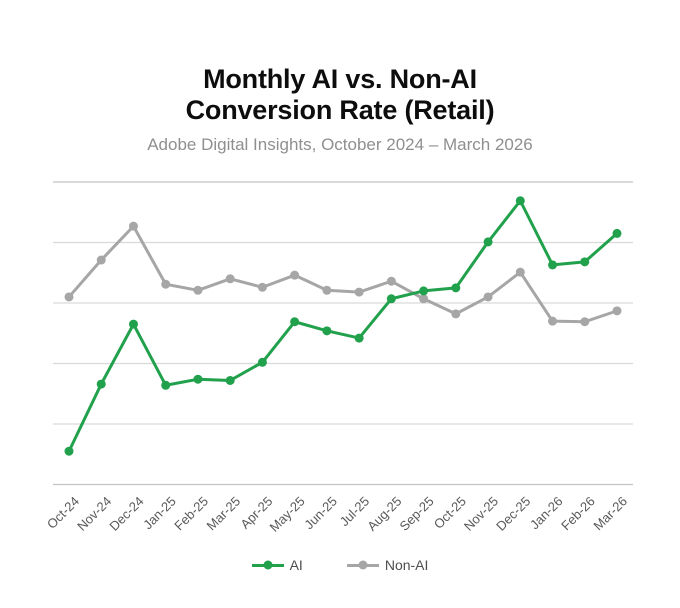 The height and width of the screenshot is (608, 680). I want to click on x-tick-label: Feb-25, so click(191, 514).